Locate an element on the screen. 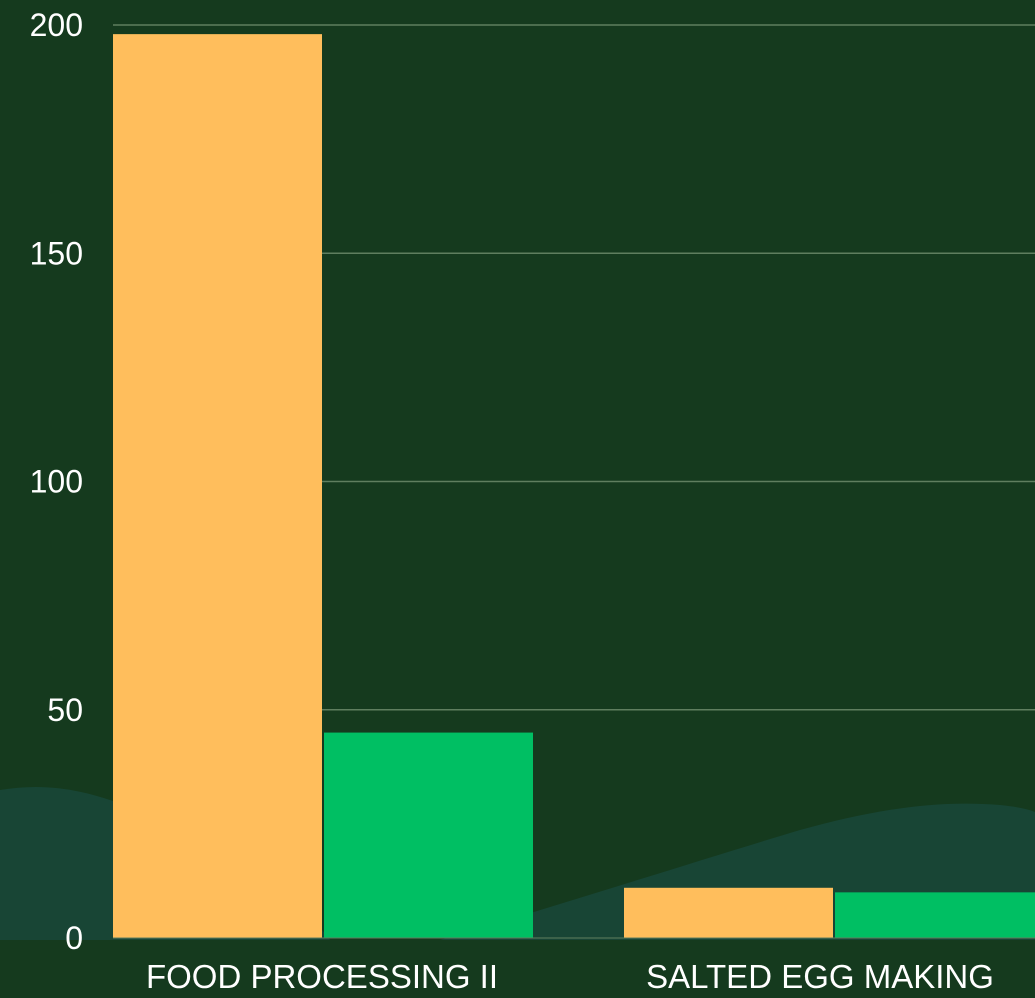  y-tick-label: 100 is located at coordinates (56, 482).